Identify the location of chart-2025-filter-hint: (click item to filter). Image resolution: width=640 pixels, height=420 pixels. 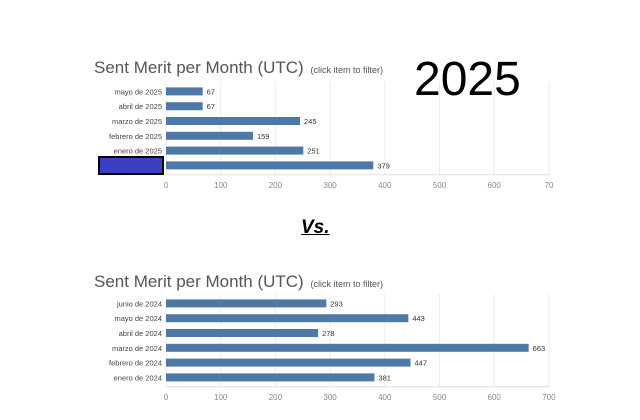
(346, 70).